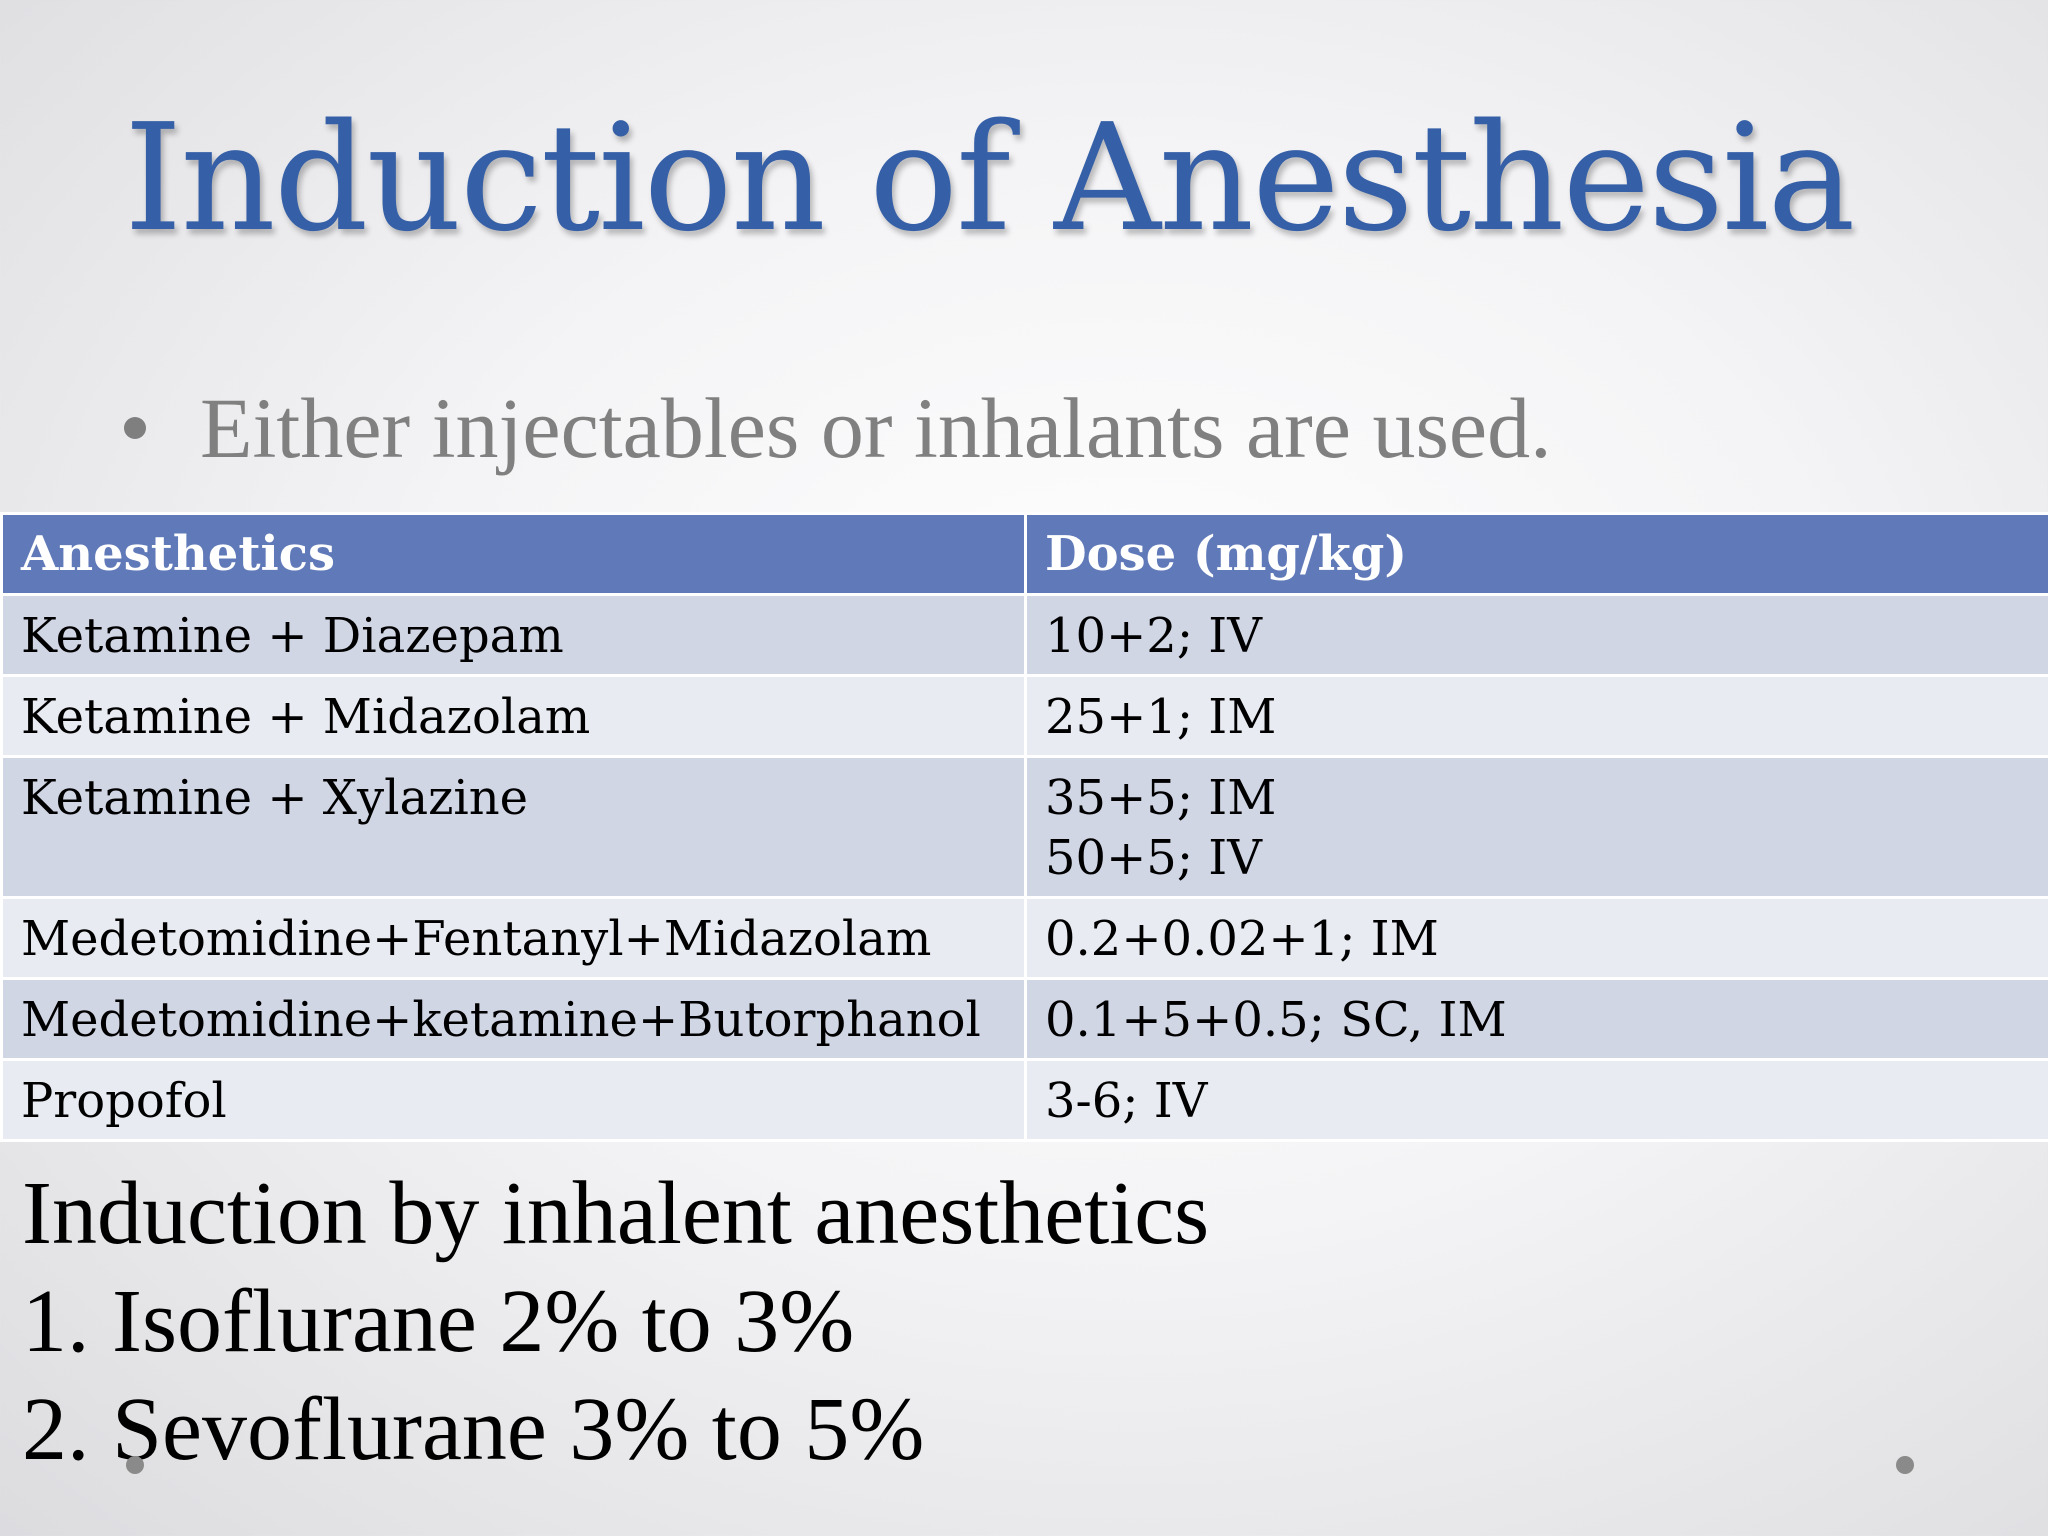 Image resolution: width=2048 pixels, height=1536 pixels. What do you see at coordinates (1536, 1100) in the screenshot?
I see `cell-dose: 3-6; IV` at bounding box center [1536, 1100].